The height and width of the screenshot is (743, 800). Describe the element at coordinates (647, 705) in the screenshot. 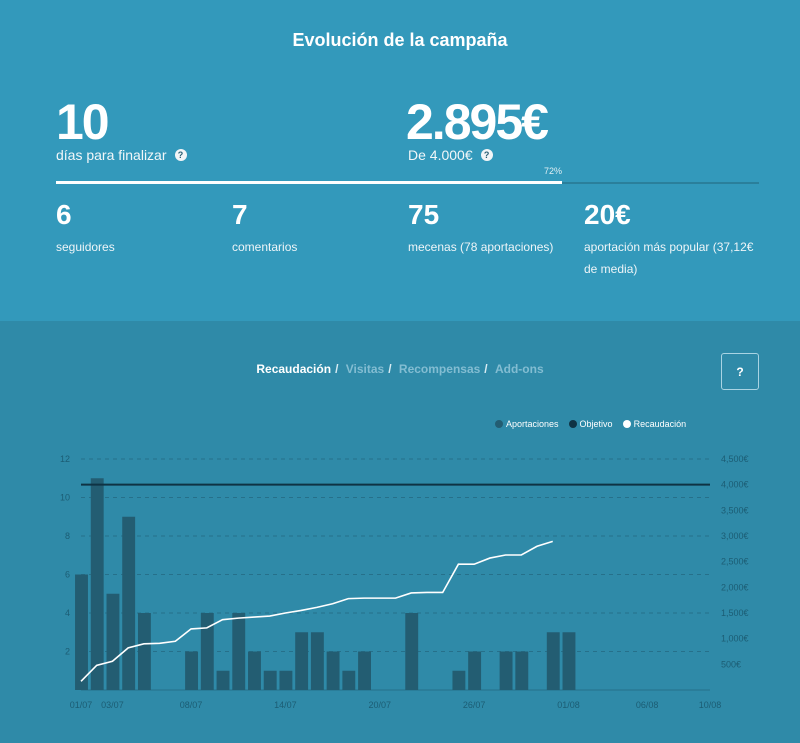

I see `x-tick-label: 06/08` at that location.